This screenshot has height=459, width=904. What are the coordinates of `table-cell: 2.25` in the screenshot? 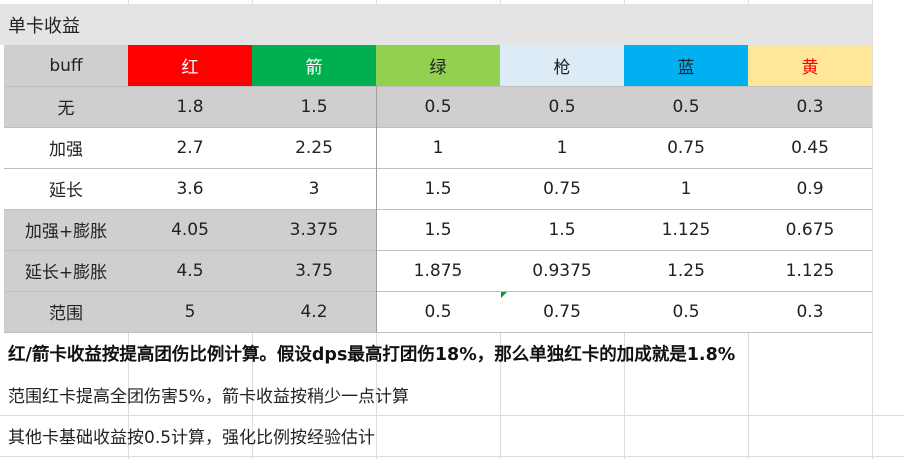 It's located at (314, 147).